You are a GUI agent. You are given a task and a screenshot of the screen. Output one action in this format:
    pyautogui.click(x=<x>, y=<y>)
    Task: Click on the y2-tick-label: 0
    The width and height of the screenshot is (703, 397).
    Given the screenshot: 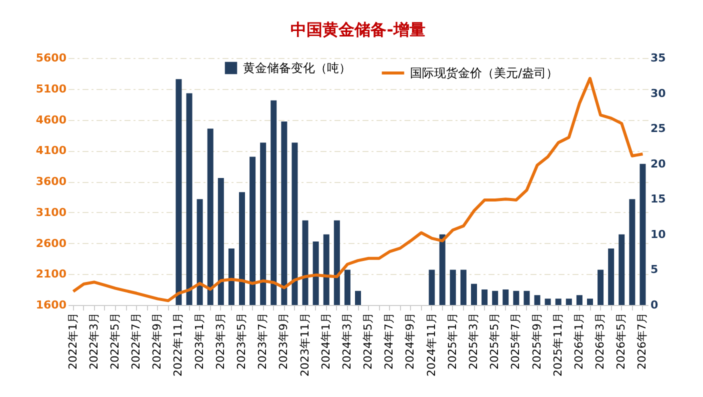 What is the action you would take?
    pyautogui.click(x=654, y=305)
    